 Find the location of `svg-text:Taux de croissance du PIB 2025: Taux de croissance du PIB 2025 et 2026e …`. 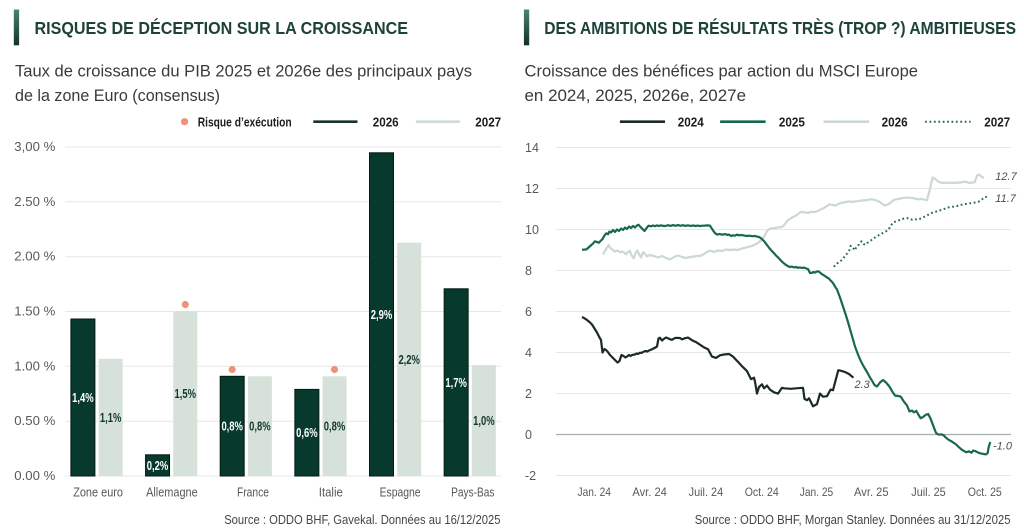

svg-text:Taux de croissance du PIB 2025: Taux de croissance du PIB 2025 et 2026e … is located at coordinates (243, 71).